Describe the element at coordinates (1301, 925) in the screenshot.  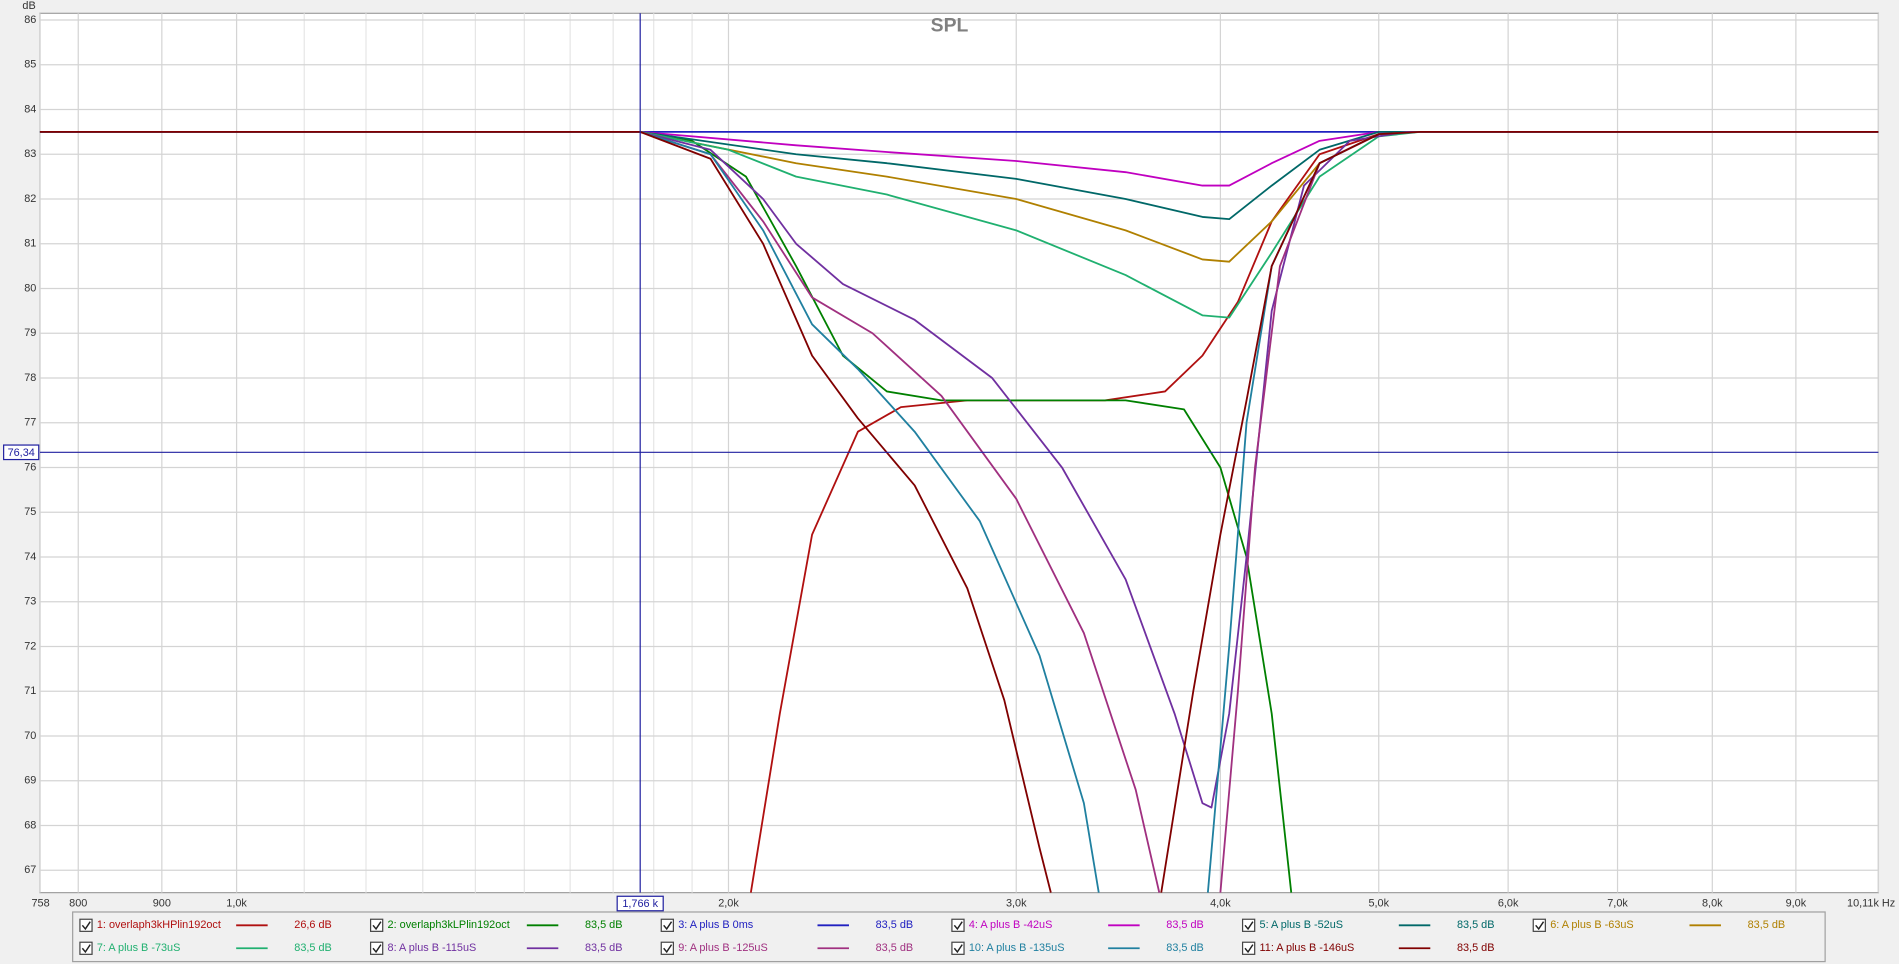
I see `legend-name: 5: A plus B -52uS` at that location.